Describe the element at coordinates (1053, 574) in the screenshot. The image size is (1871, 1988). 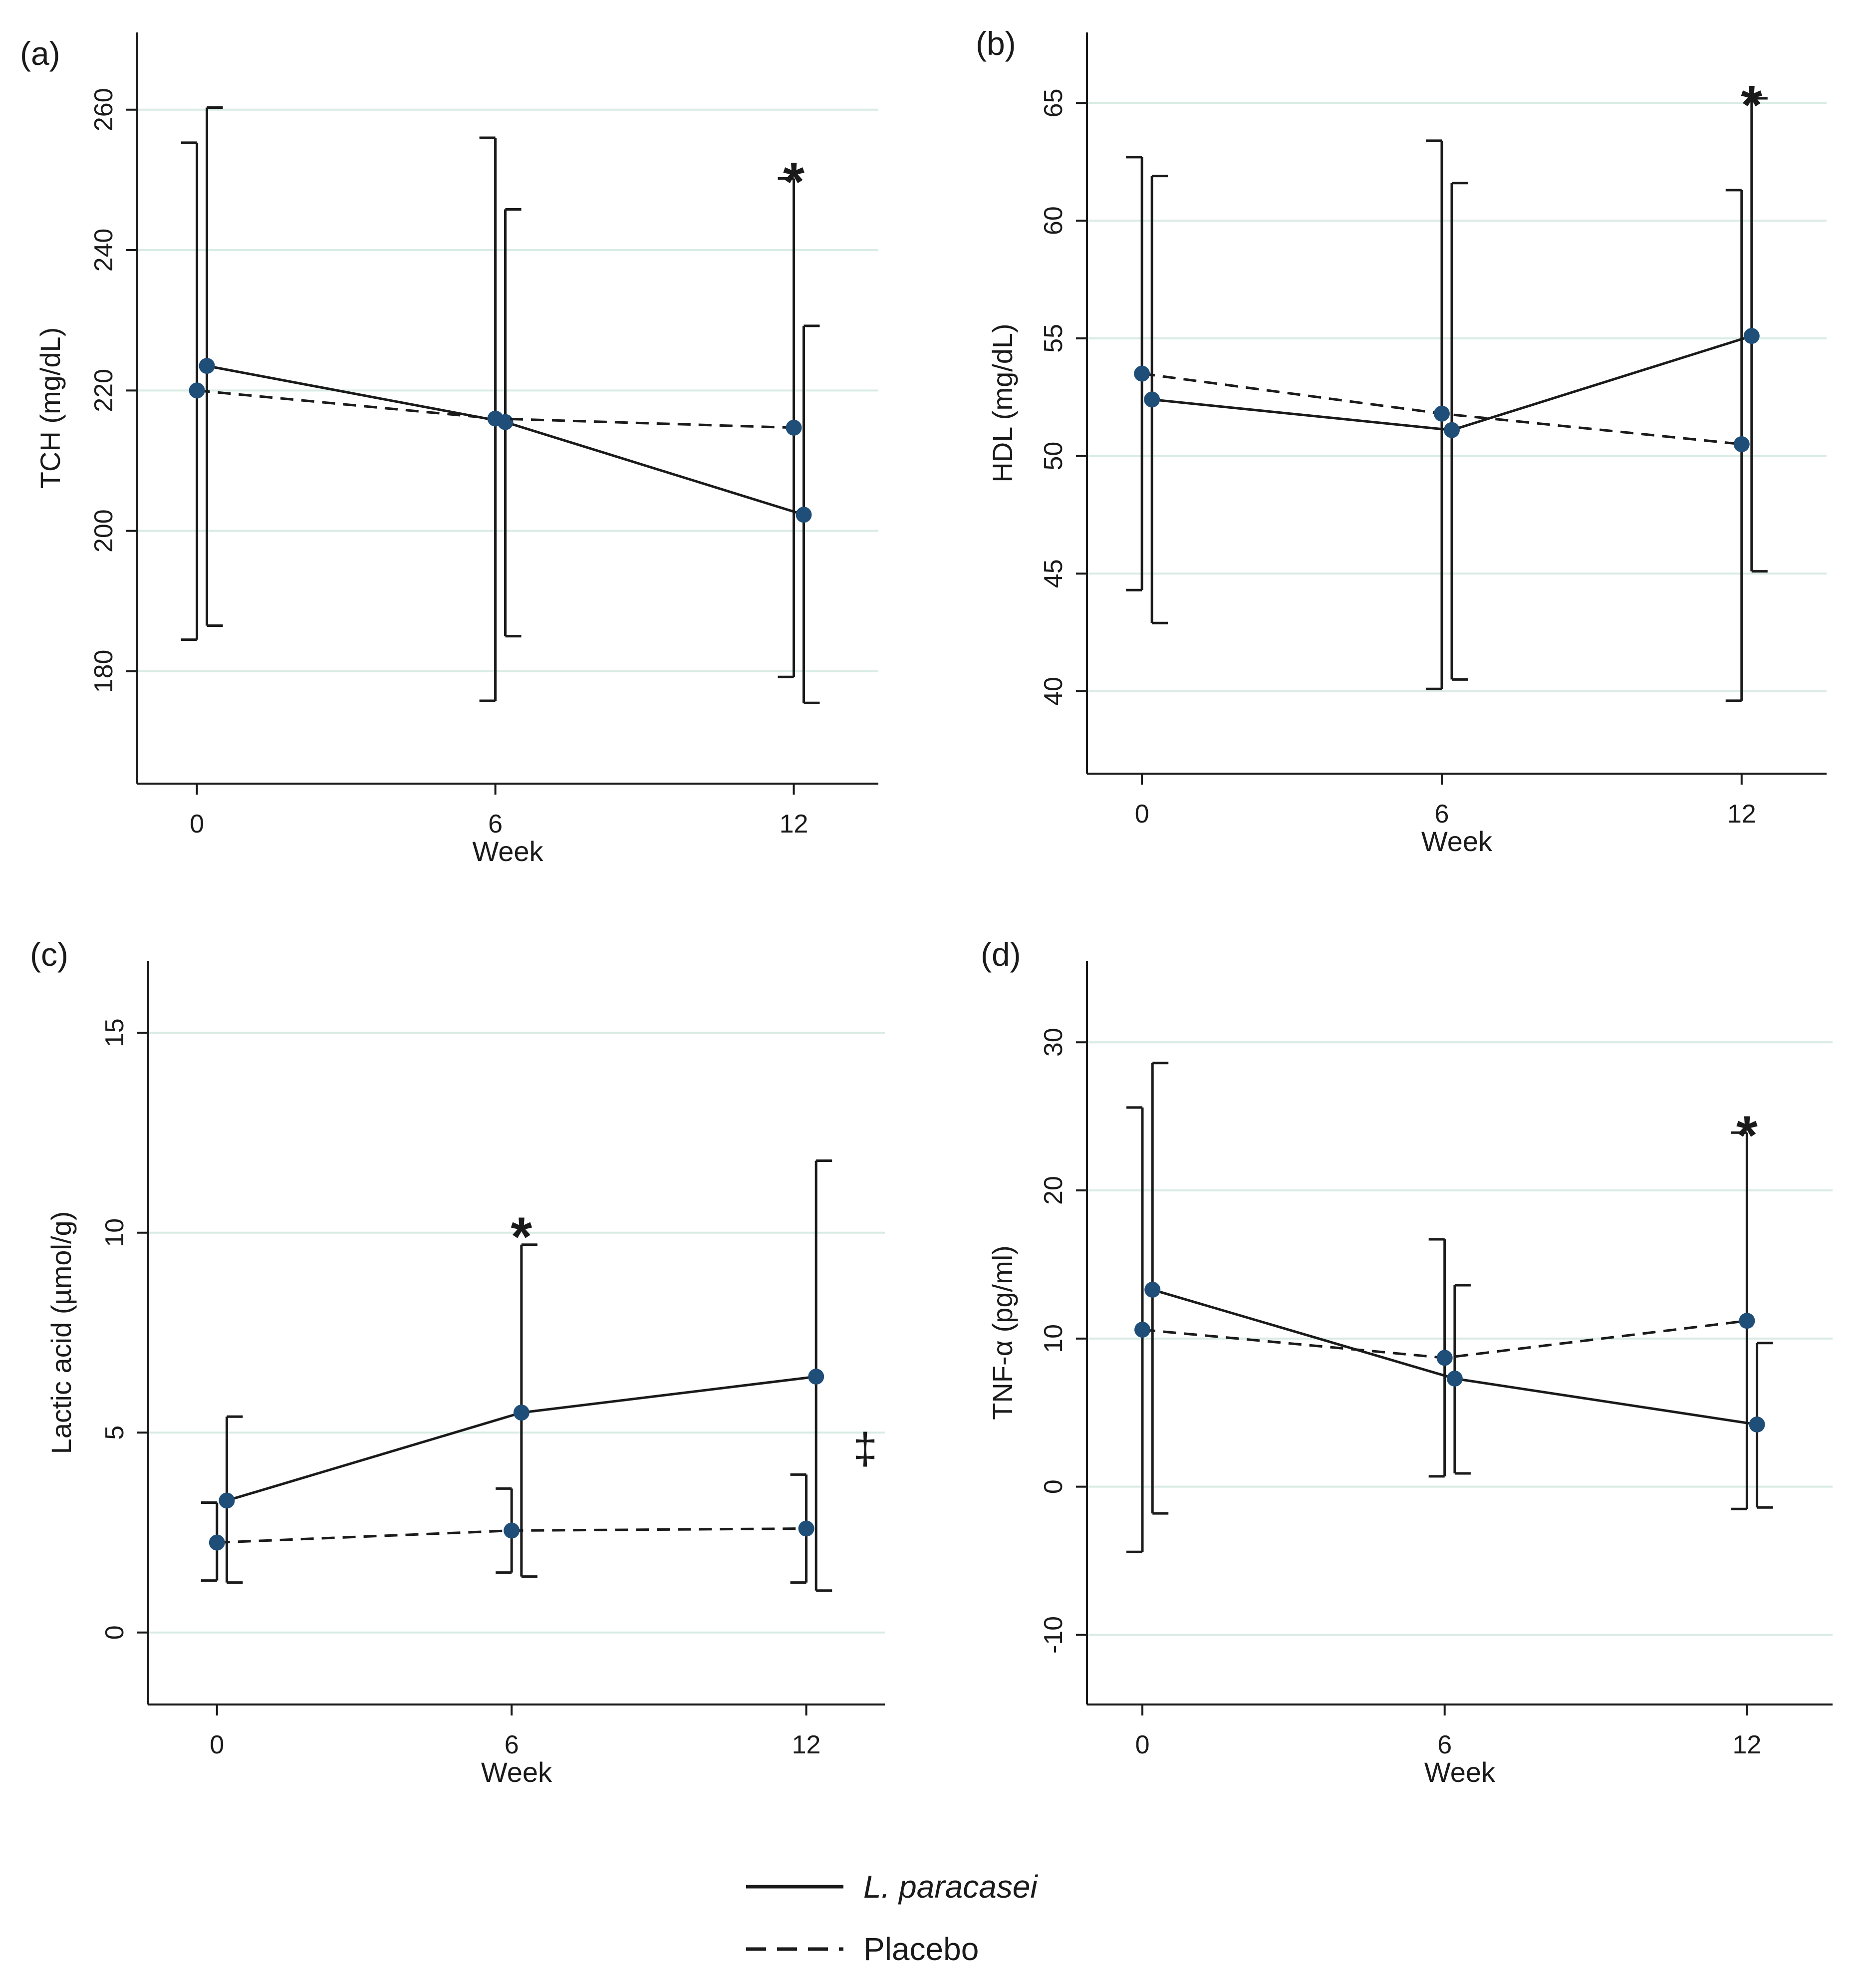
I see `y-tick-label: 45` at that location.